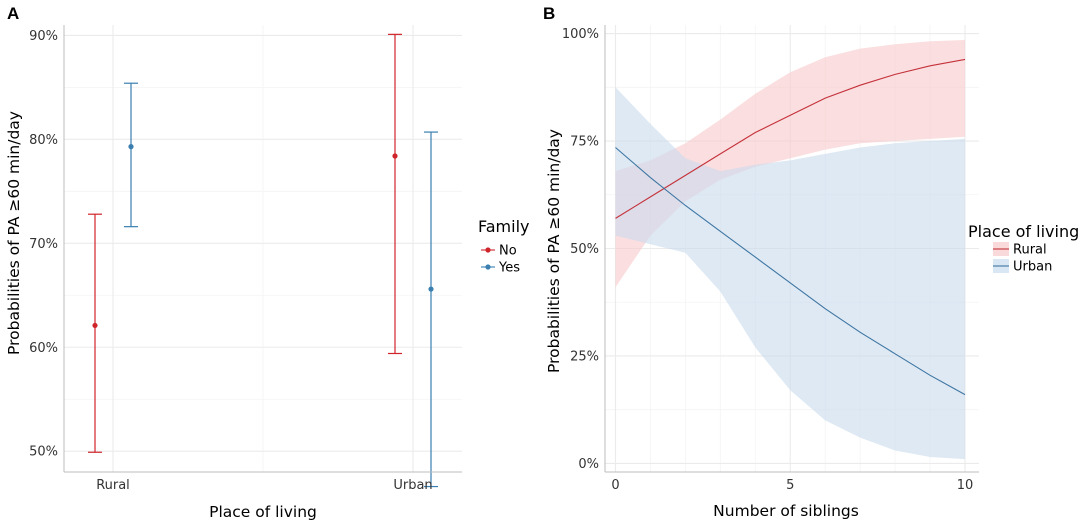 This screenshot has width=1084, height=527. Describe the element at coordinates (554, 251) in the screenshot. I see `panel-b-ylabel: Probabilities of PA ≥60 min/day` at that location.